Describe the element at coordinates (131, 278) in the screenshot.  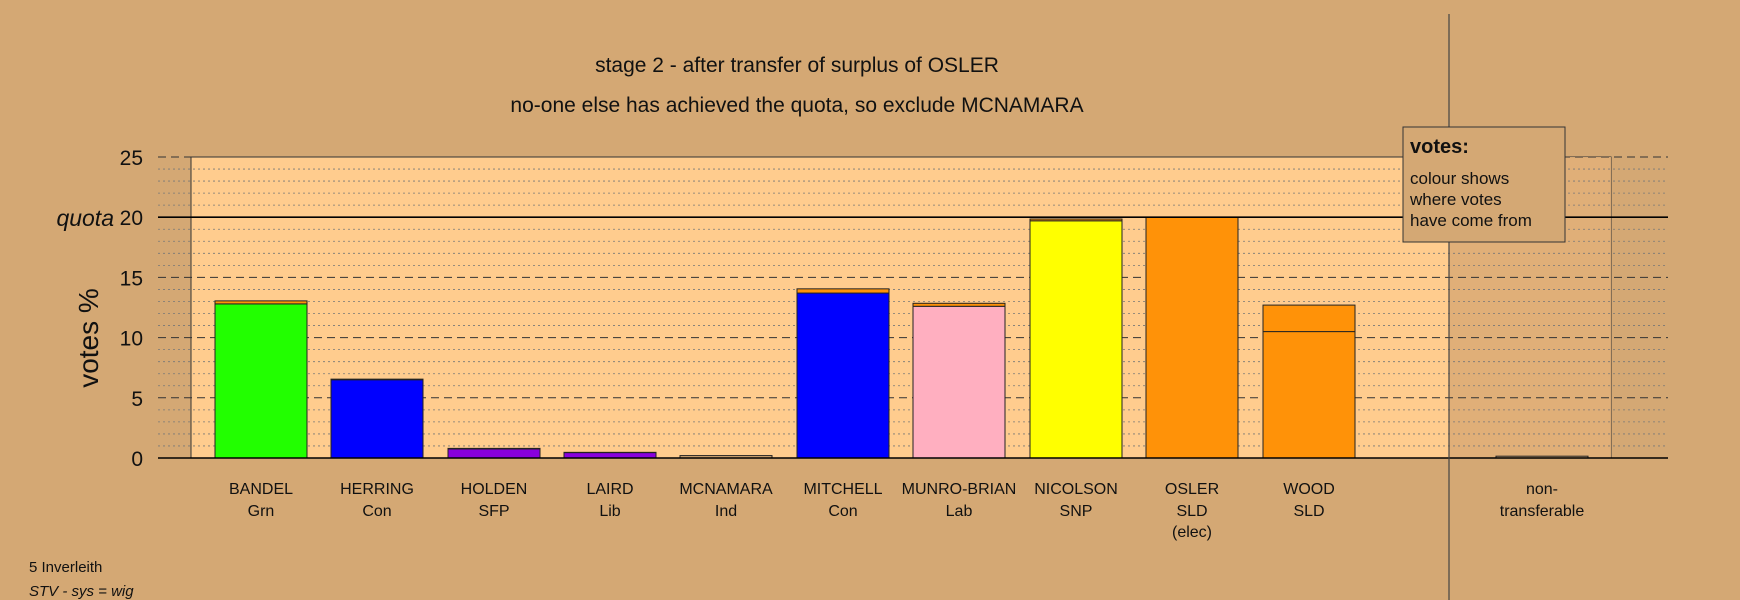
I see `y-tick-label: 15` at that location.